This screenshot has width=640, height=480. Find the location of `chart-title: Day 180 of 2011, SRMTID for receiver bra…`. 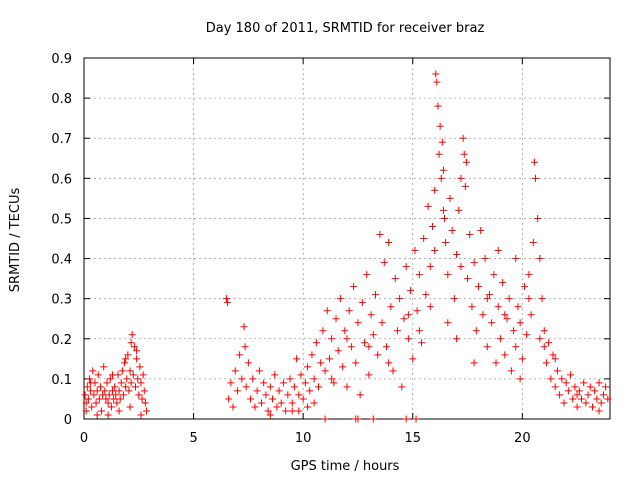

chart-title: Day 180 of 2011, SRMTID for receiver bra… is located at coordinates (345, 28).